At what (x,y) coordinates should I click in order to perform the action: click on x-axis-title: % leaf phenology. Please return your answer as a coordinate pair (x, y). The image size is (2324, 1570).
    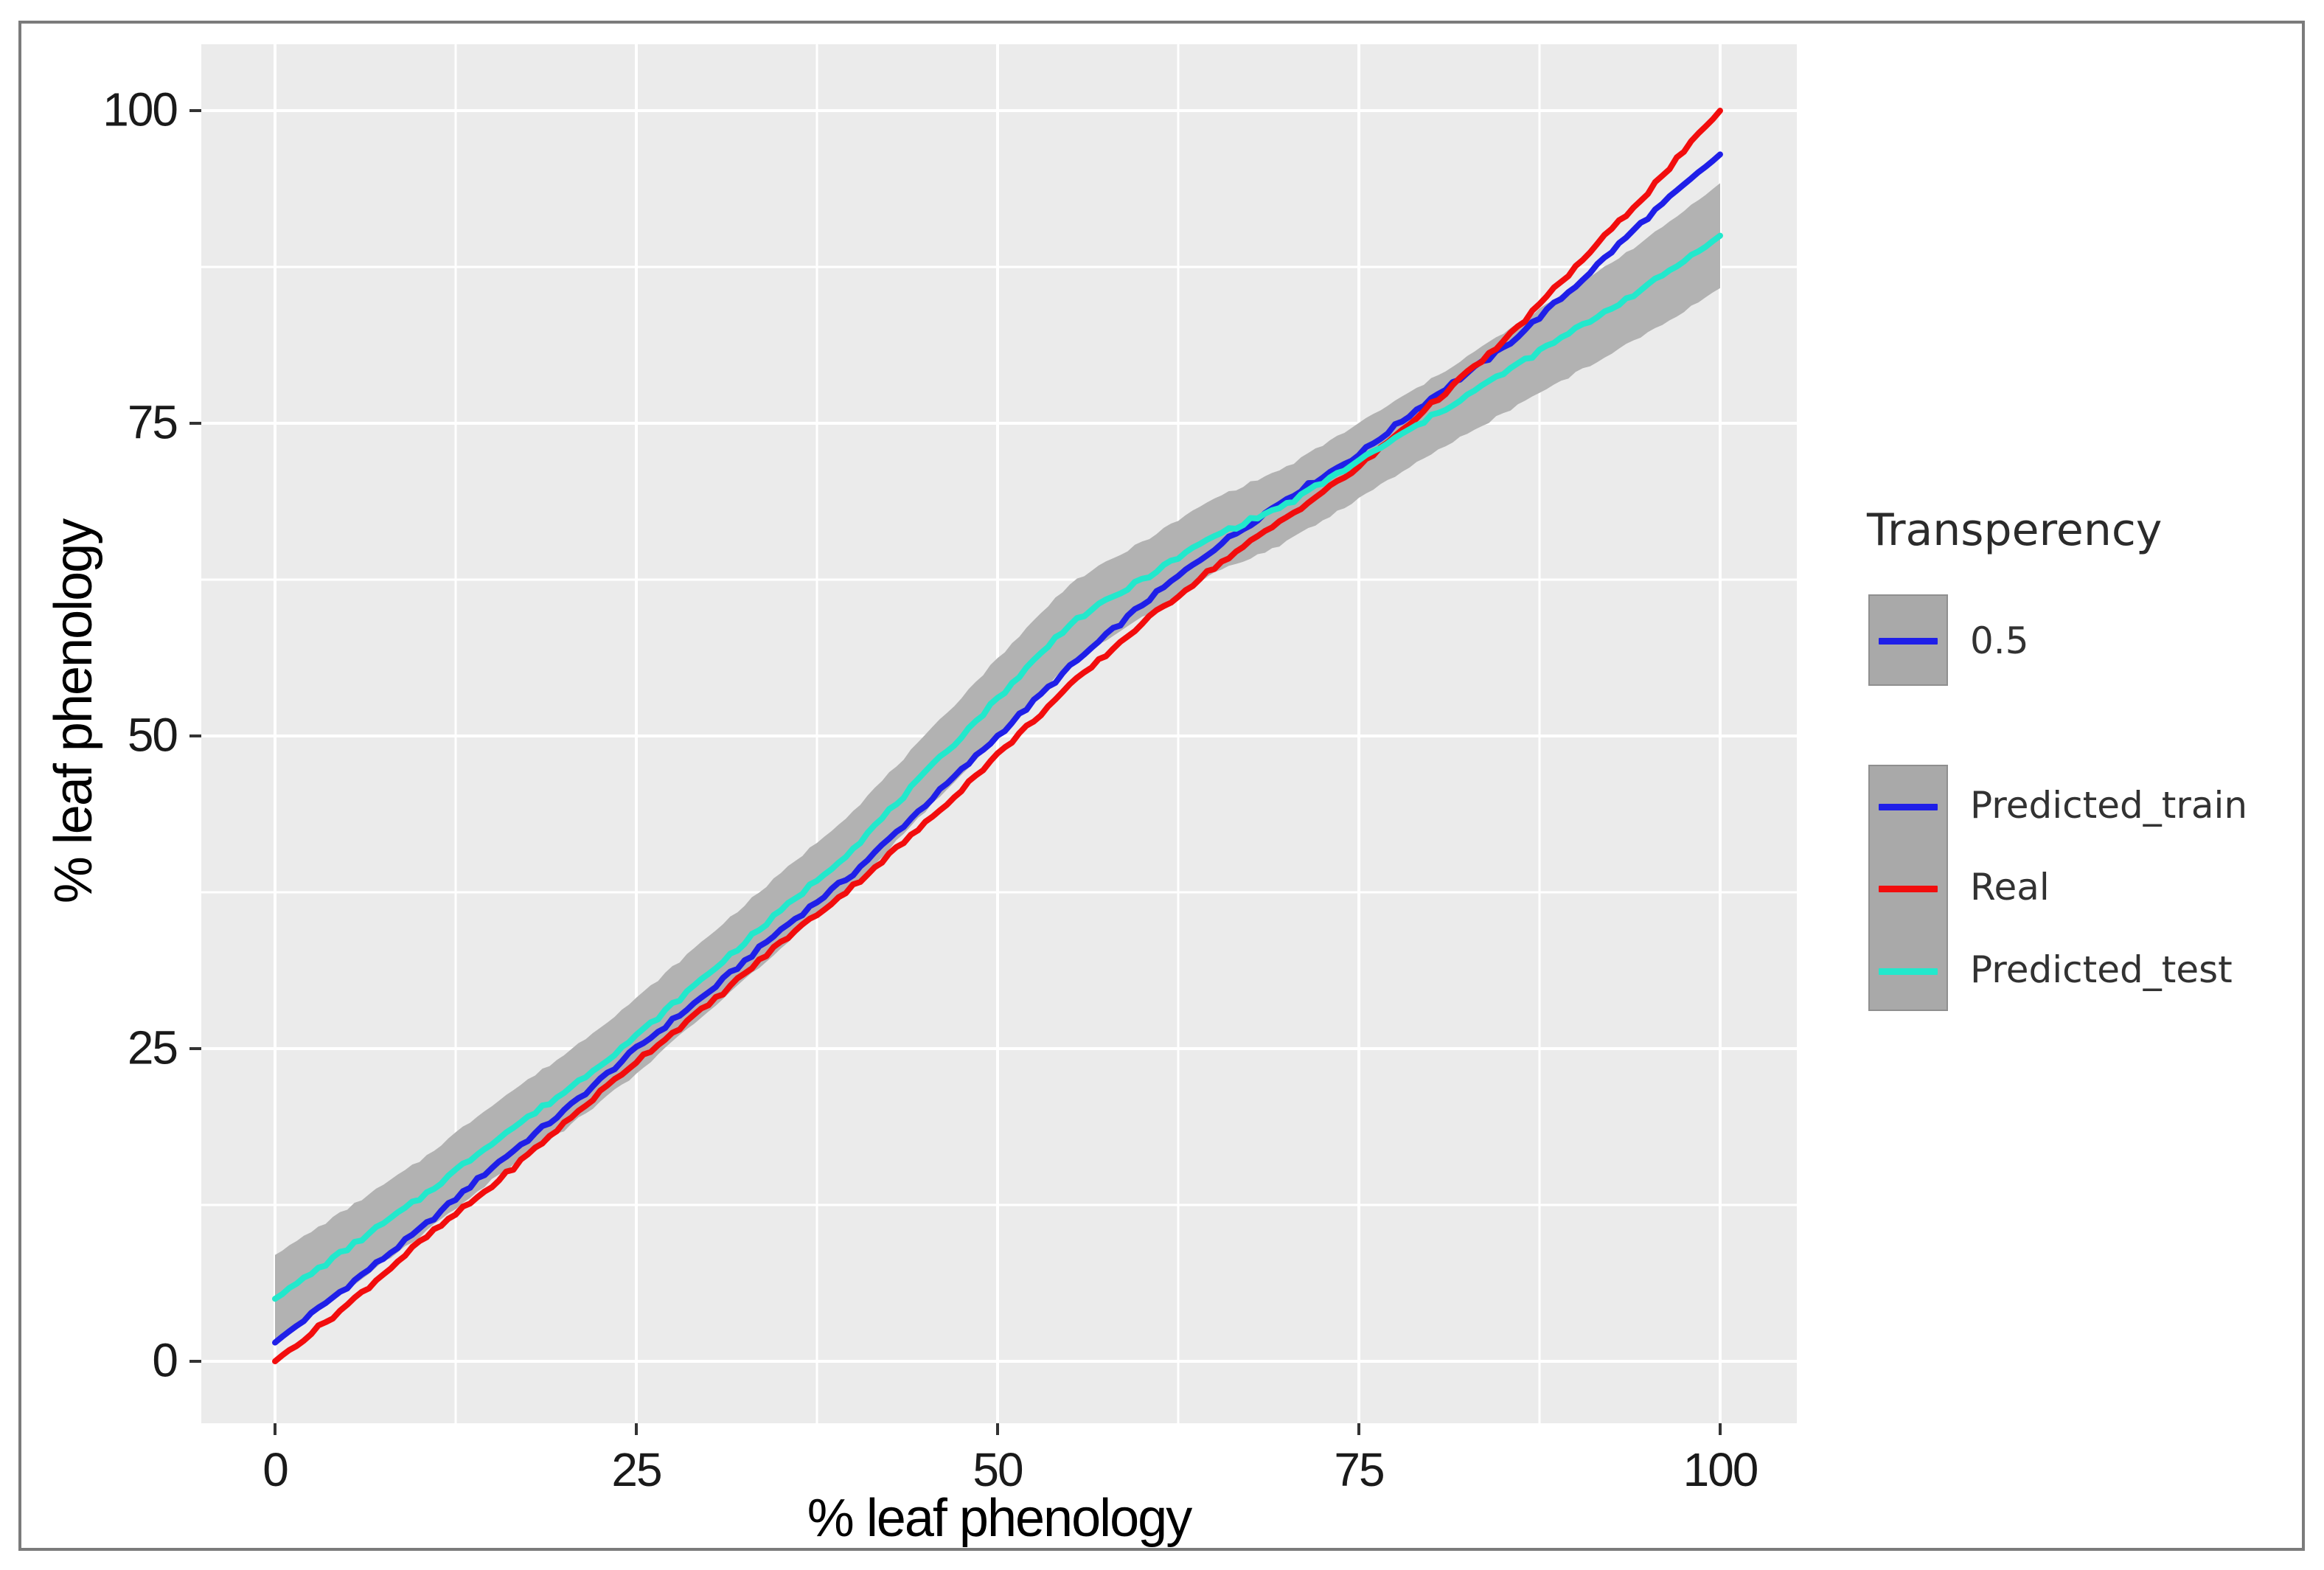
    Looking at the image, I should click on (999, 1518).